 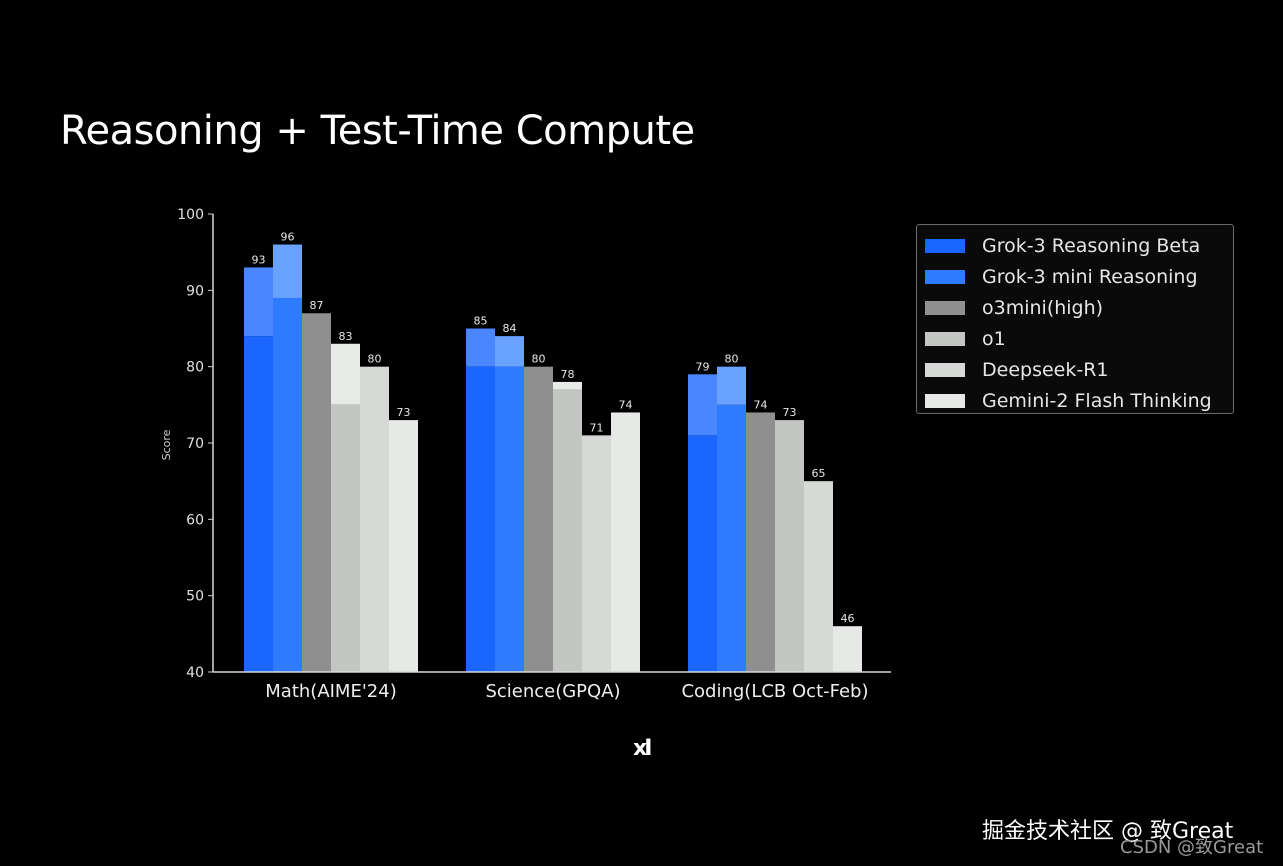 I want to click on x-category-label: Math(AIME'24), so click(x=330, y=691).